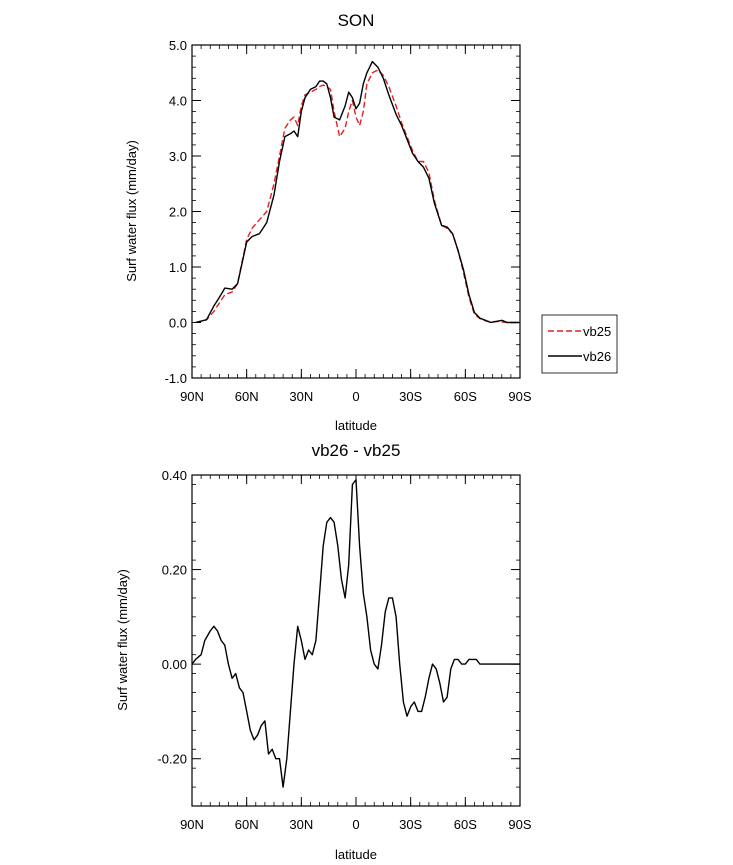 This screenshot has width=733, height=865. Describe the element at coordinates (172, 759) in the screenshot. I see `y-tick-label: -0.20` at that location.